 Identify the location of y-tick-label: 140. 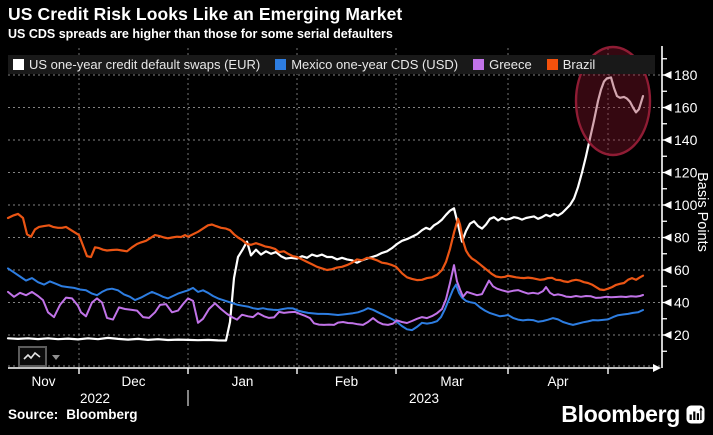
(686, 140).